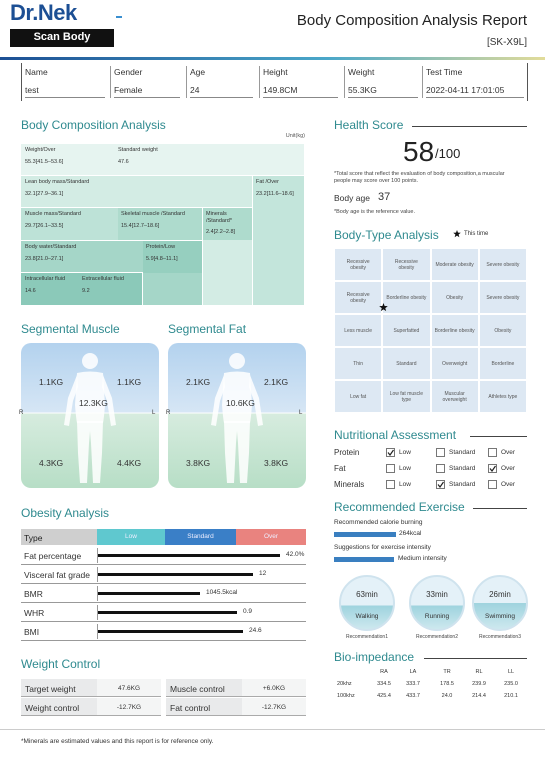 The width and height of the screenshot is (545, 765). I want to click on section-title: Body Composition Analysis, so click(93, 125).